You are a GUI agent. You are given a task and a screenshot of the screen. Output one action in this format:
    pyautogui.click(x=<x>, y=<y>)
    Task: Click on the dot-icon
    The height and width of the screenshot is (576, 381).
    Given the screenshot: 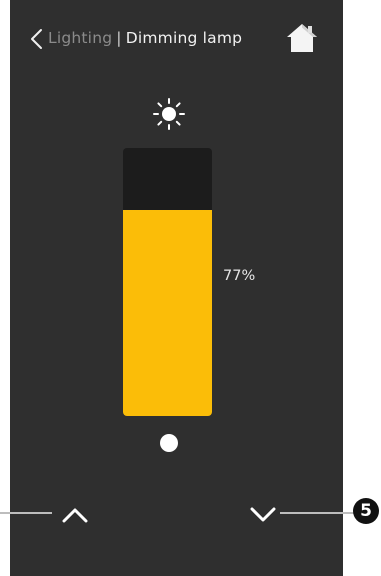 What is the action you would take?
    pyautogui.click(x=169, y=443)
    